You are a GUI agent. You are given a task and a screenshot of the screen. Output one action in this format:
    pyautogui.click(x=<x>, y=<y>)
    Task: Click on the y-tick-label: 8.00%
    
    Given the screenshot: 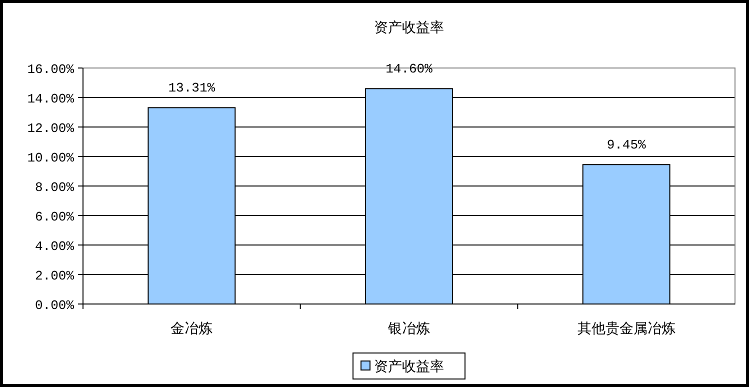 What is the action you would take?
    pyautogui.click(x=54, y=187)
    